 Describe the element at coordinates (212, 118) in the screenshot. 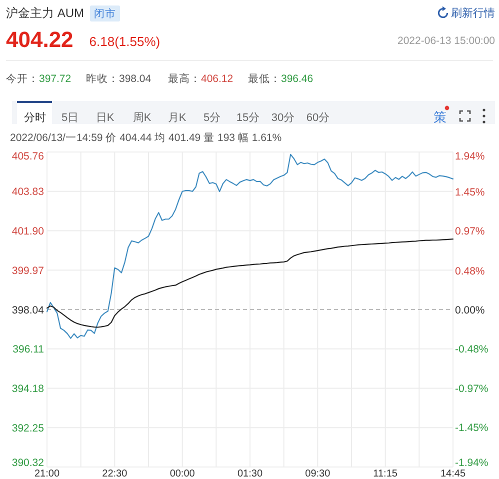

I see `text: 5分` at that location.